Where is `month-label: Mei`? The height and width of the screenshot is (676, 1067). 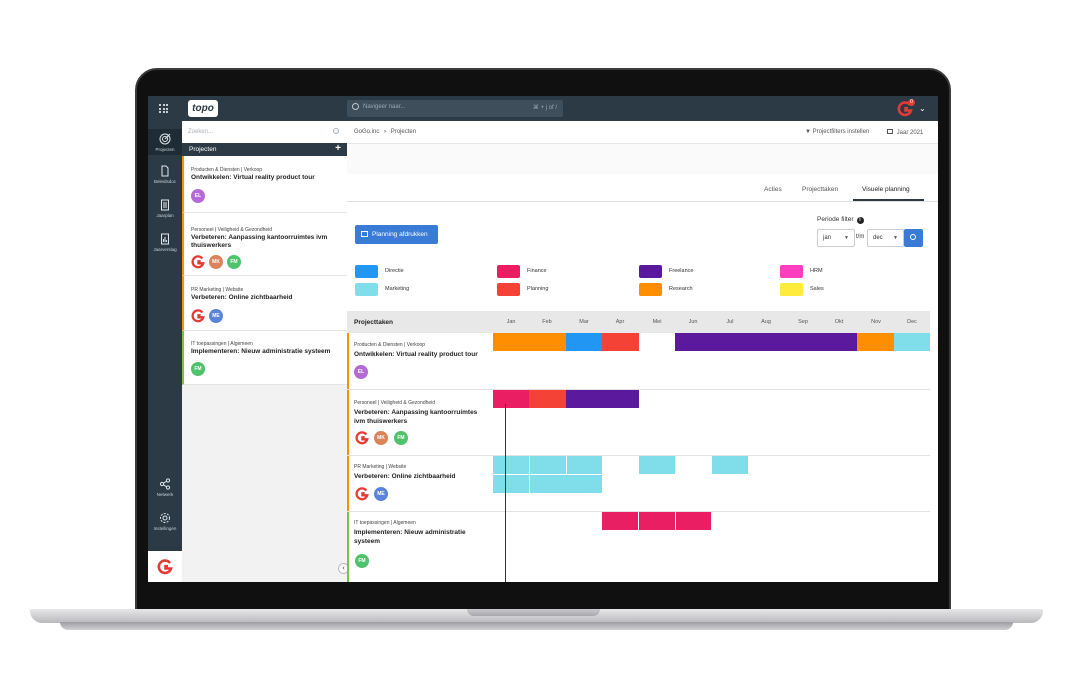
month-label: Mei is located at coordinates (657, 322).